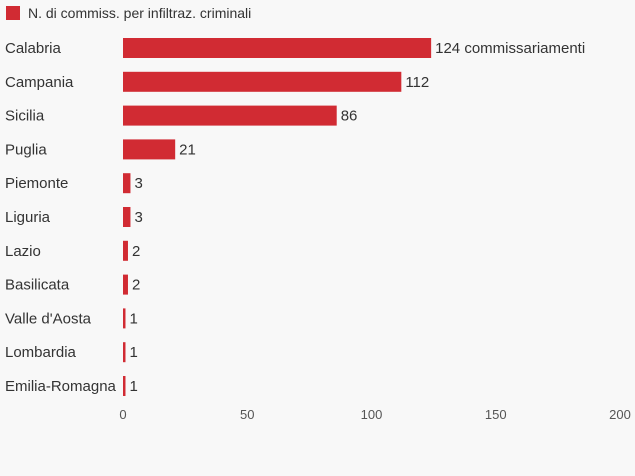 This screenshot has height=476, width=635. What do you see at coordinates (187, 149) in the screenshot?
I see `value-label-puglia: 21` at bounding box center [187, 149].